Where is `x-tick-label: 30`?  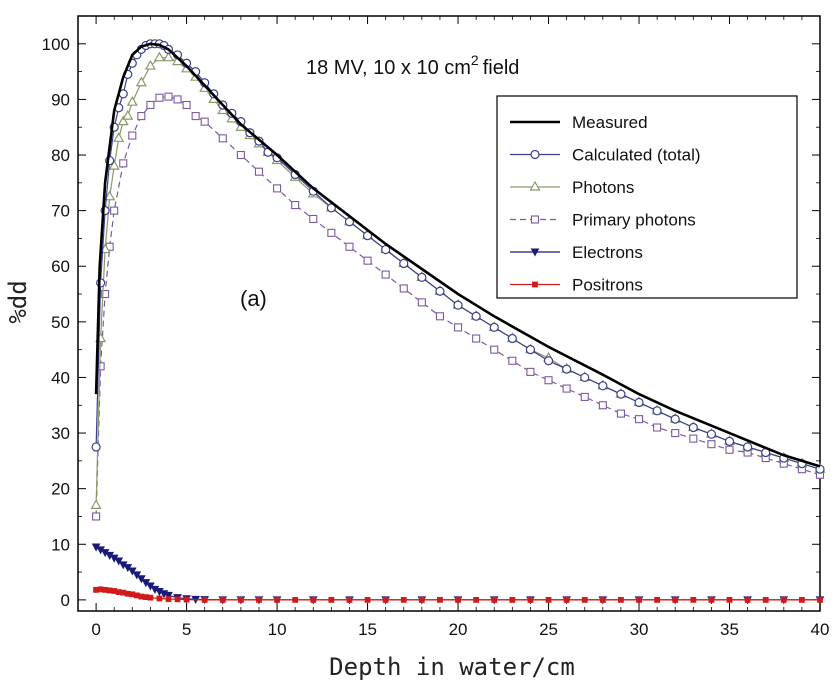 x-tick-label: 30 is located at coordinates (639, 629).